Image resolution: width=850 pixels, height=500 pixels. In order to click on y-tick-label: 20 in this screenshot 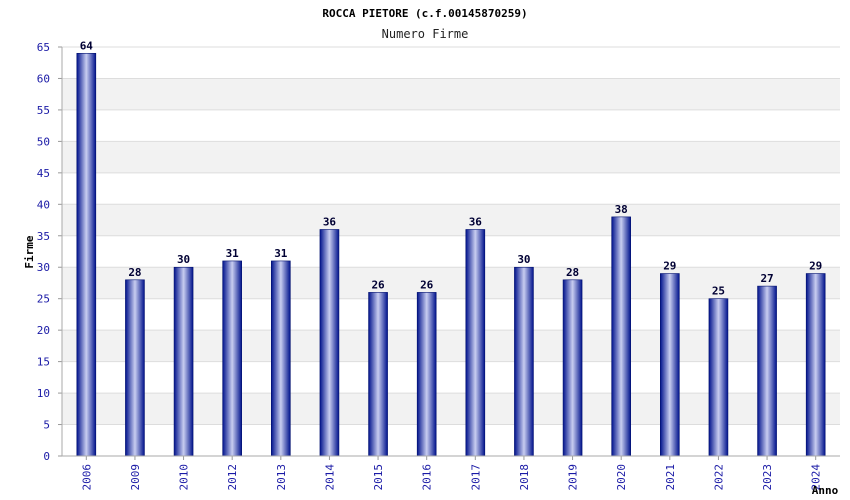, I will do `click(43, 330)`.